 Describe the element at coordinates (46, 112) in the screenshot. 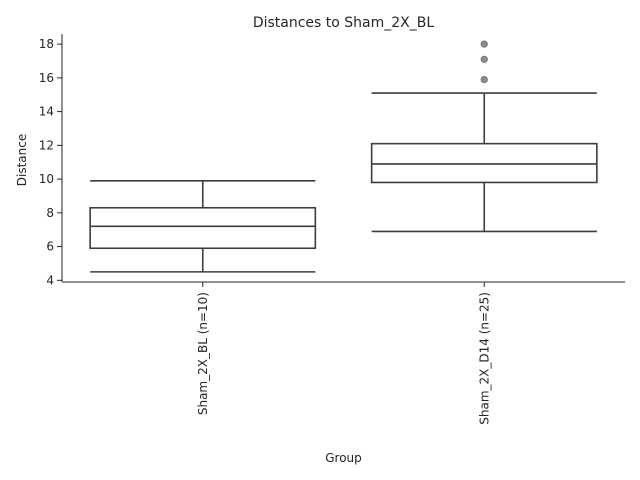

I see `y-tick-label: 14` at that location.